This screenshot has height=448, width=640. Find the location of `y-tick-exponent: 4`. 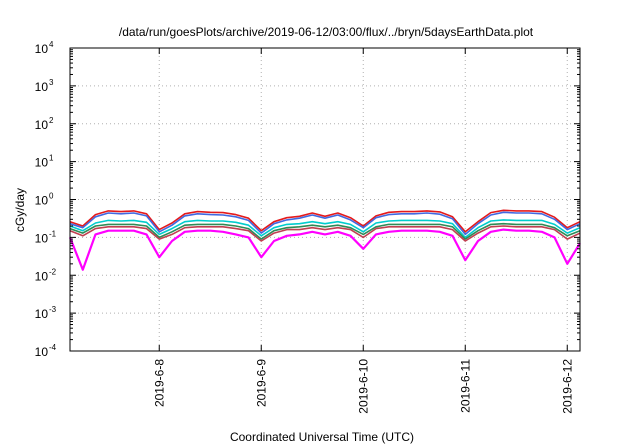

y-tick-exponent: 4 is located at coordinates (51, 44).